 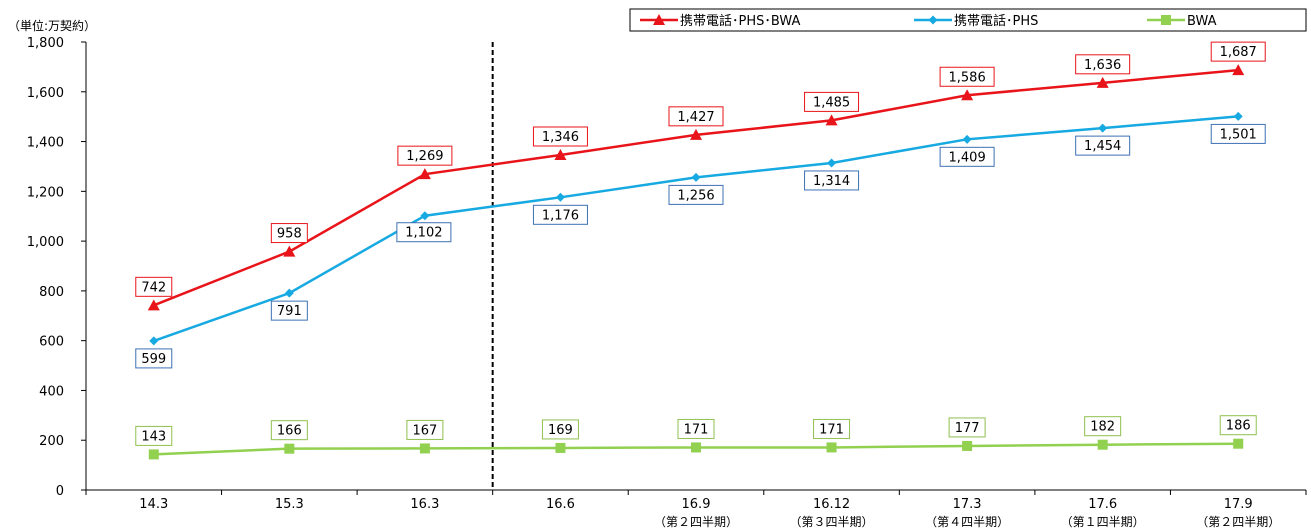 I want to click on data-label: 169, so click(x=560, y=429).